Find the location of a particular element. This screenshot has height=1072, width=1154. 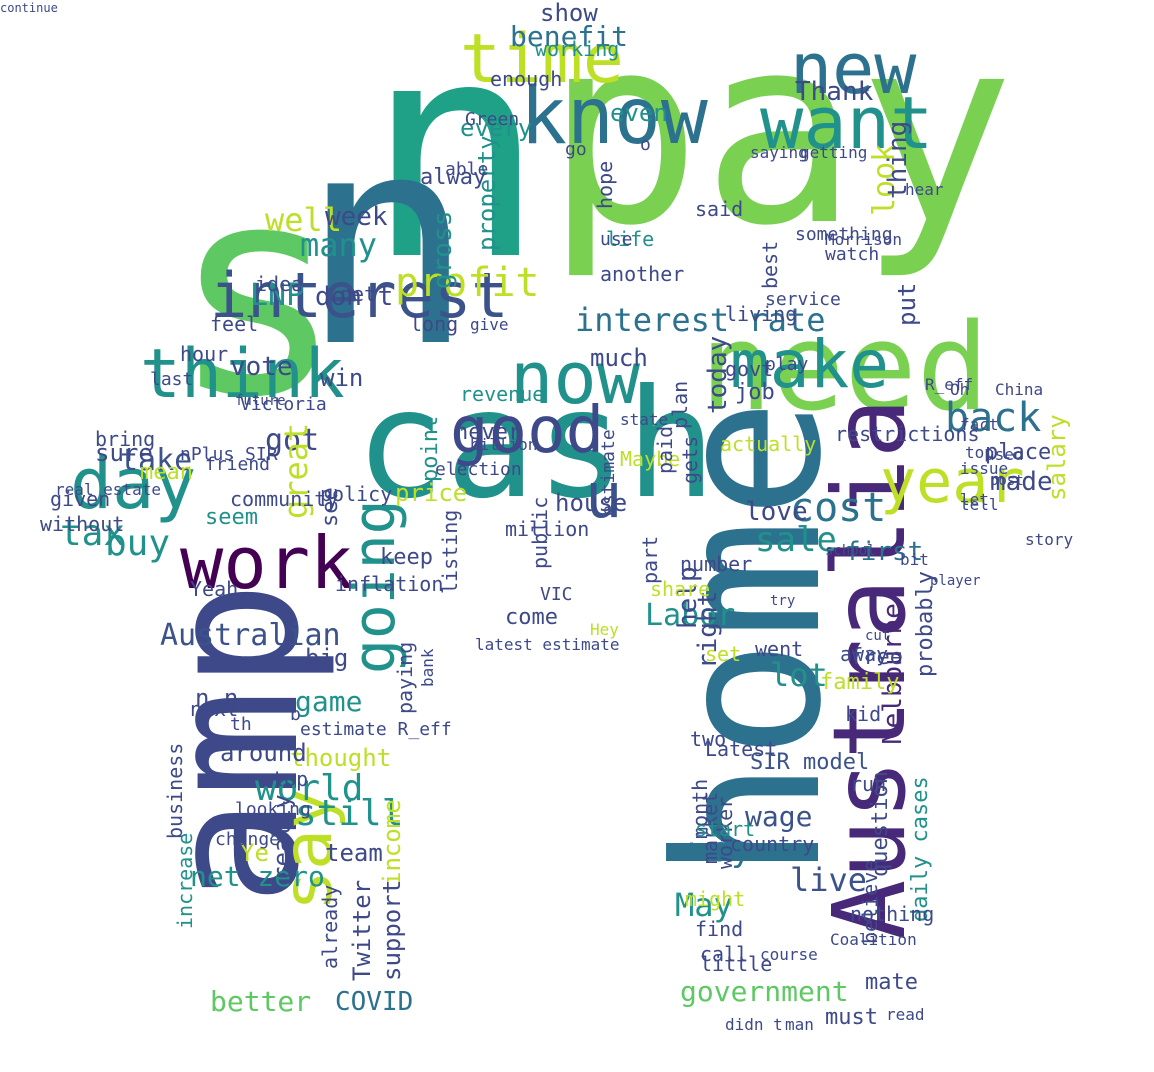

word-cloud-word: share is located at coordinates (680, 589).